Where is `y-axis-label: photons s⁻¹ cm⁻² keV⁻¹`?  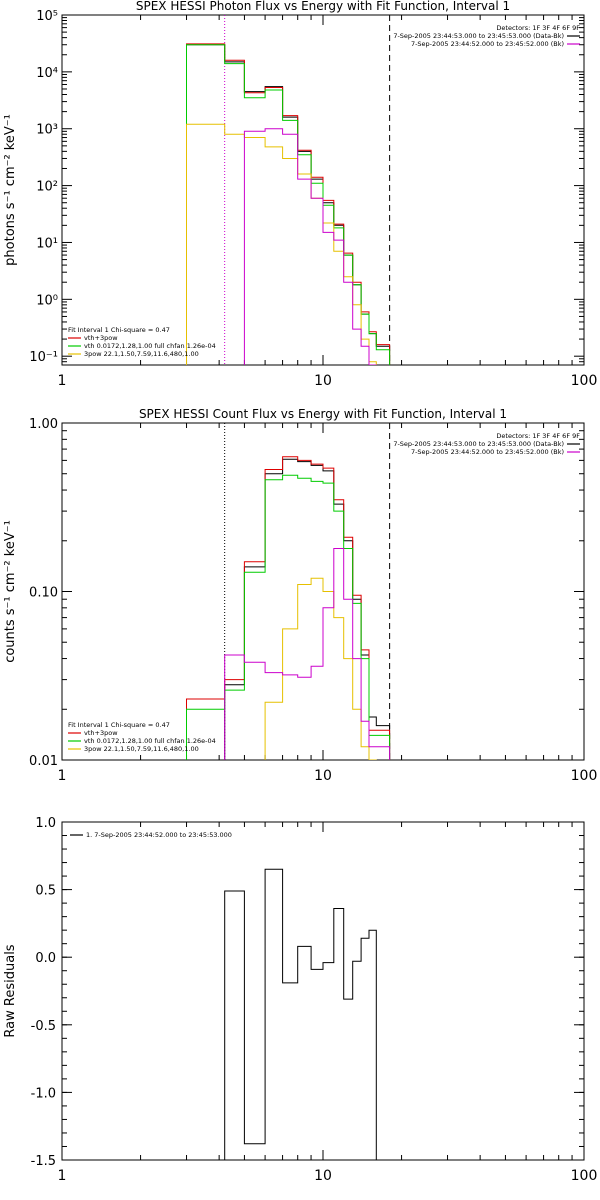
y-axis-label: photons s⁻¹ cm⁻² keV⁻¹ is located at coordinates (10, 190).